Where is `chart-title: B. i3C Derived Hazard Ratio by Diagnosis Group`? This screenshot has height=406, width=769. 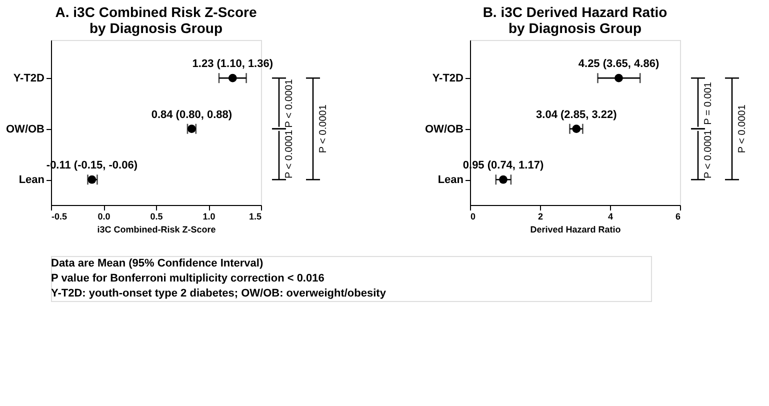
chart-title: B. i3C Derived Hazard Ratio by Diagnosis Group is located at coordinates (575, 20).